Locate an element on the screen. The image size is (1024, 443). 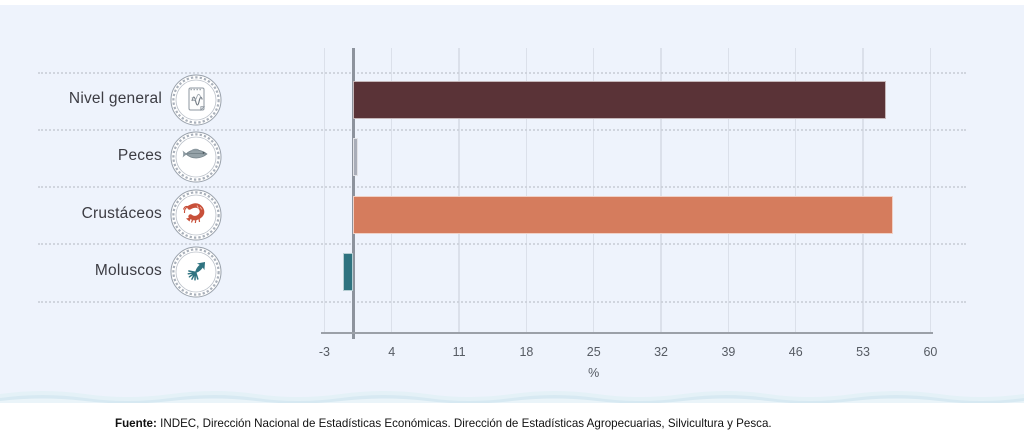
category-label: Peces is located at coordinates (139, 156).